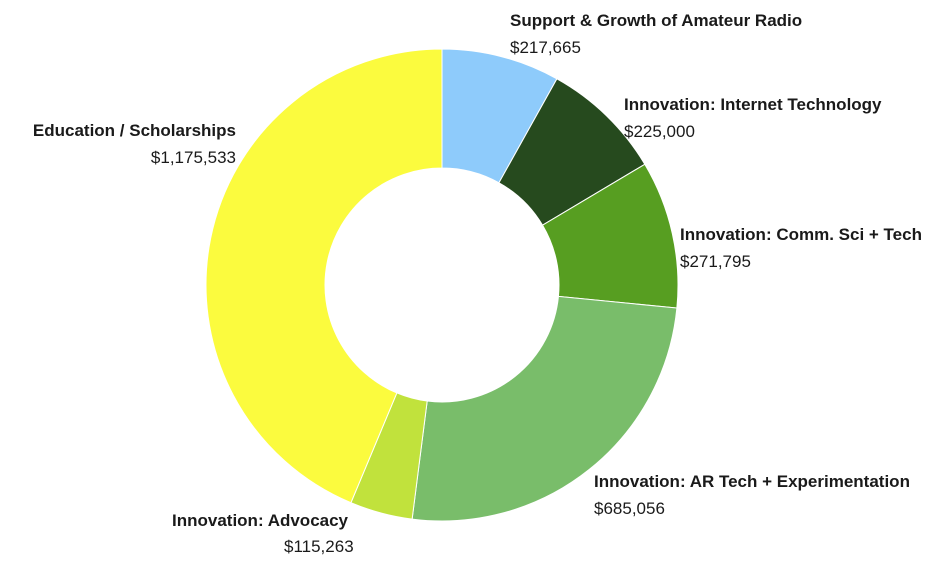 The image size is (952, 562). What do you see at coordinates (629, 508) in the screenshot?
I see `value-ar-tech: $685,056` at bounding box center [629, 508].